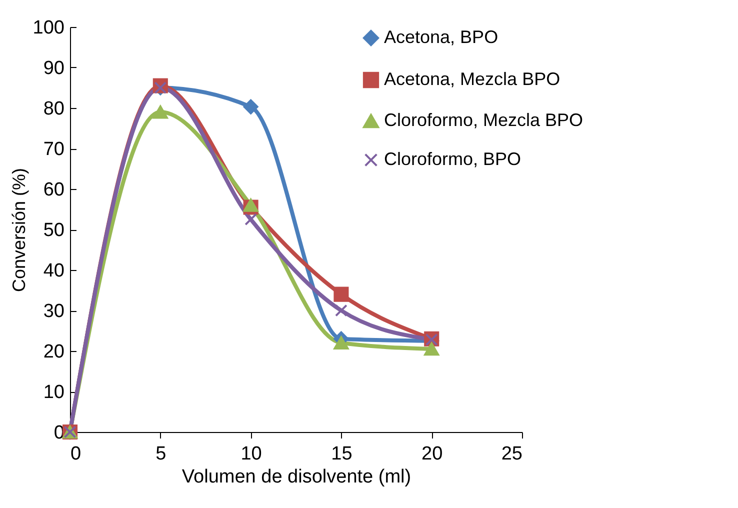 This screenshot has height=508, width=738. I want to click on y-tick-label: 80, so click(53, 109).